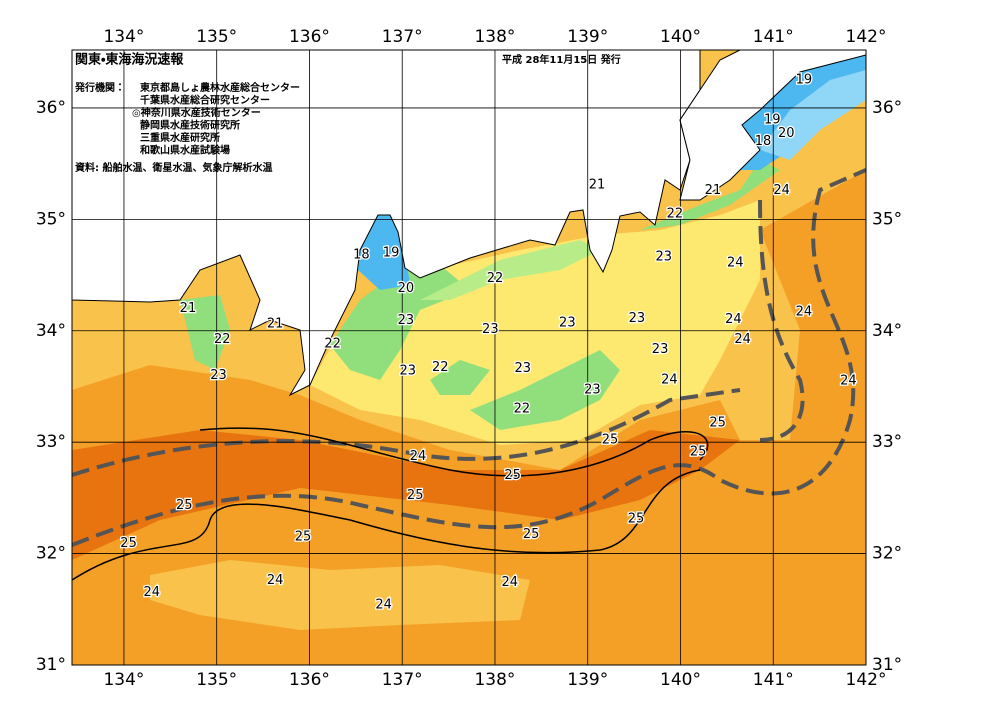 This screenshot has width=1002, height=713. What do you see at coordinates (866, 37) in the screenshot?
I see `lon-label-top: 142°` at bounding box center [866, 37].